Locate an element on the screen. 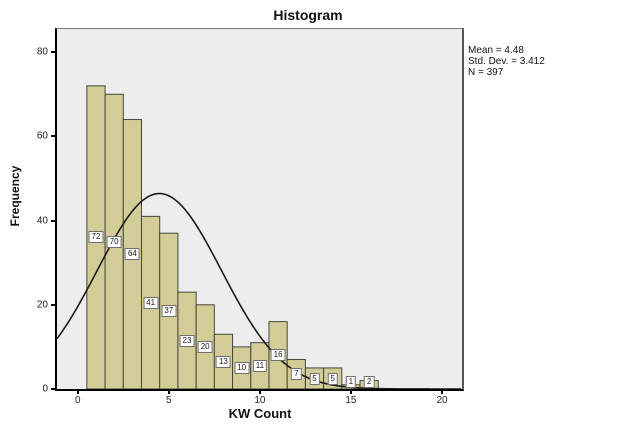 The width and height of the screenshot is (617, 442). bar-count-label: 2 is located at coordinates (369, 382).